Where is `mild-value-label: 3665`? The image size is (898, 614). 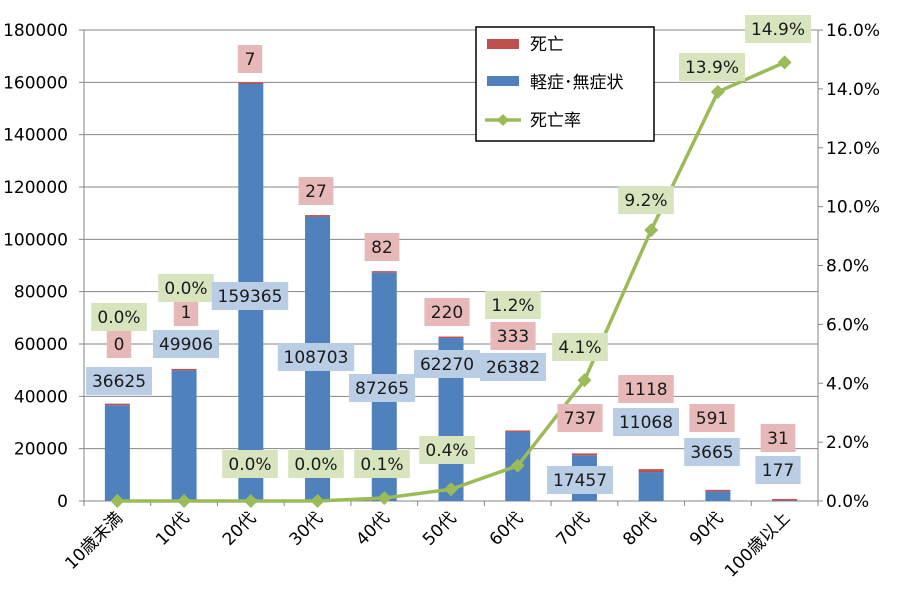 mild-value-label: 3665 is located at coordinates (711, 453).